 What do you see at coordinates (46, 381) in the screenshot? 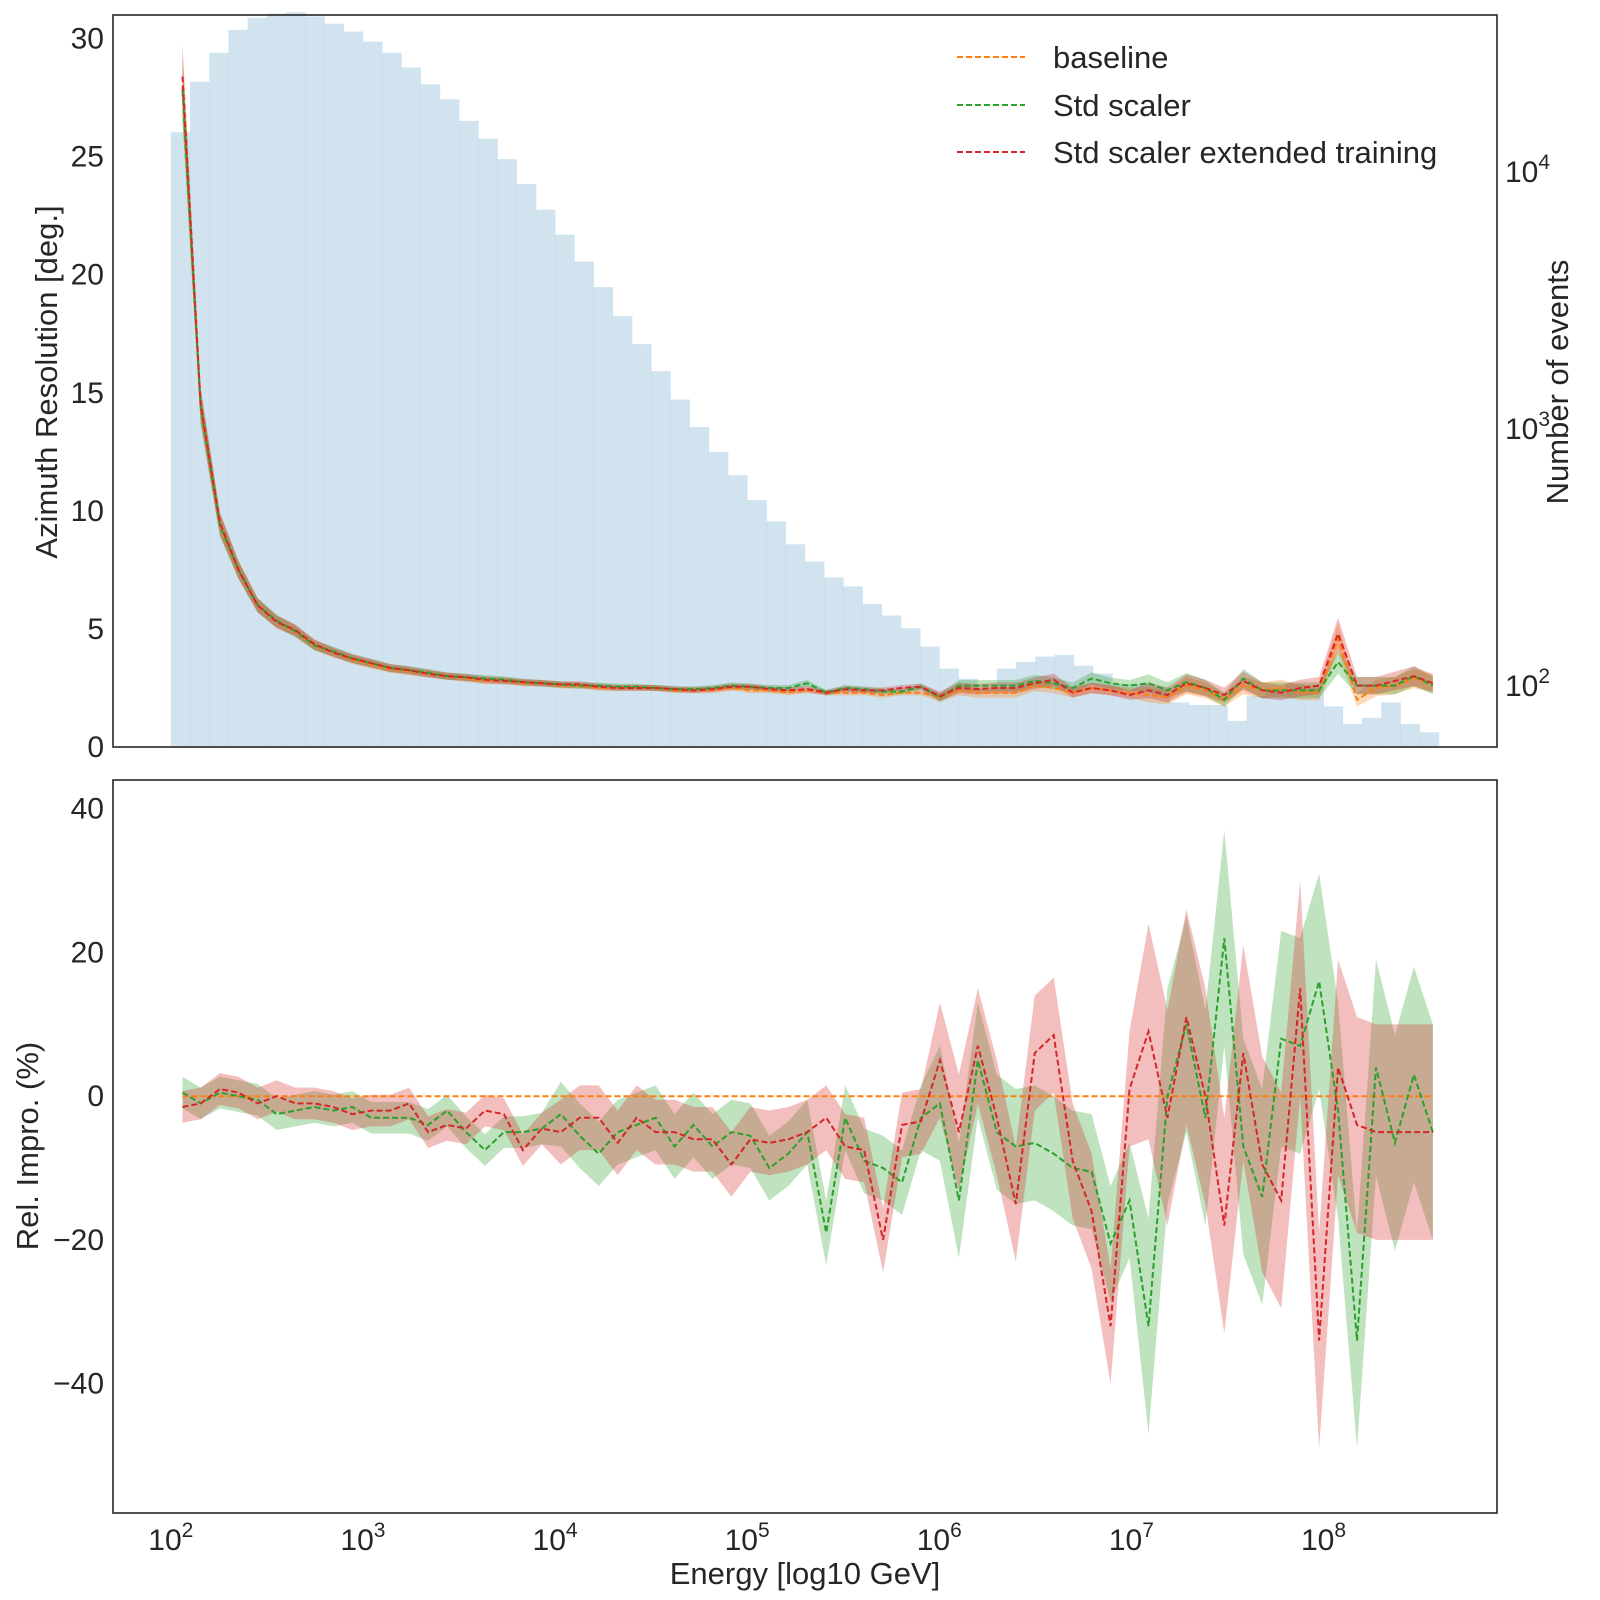
I see `top-y-axis-label: Azimuth Resolution [deg.]` at bounding box center [46, 381].